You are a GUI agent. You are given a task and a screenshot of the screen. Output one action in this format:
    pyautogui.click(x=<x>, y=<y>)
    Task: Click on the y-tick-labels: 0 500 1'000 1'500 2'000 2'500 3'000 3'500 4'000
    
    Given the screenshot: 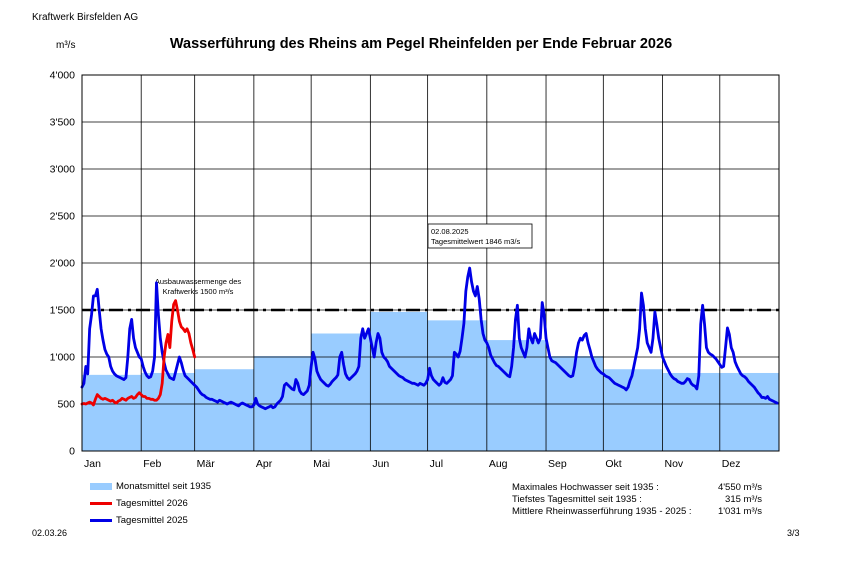 What is the action you would take?
    pyautogui.click(x=63, y=264)
    